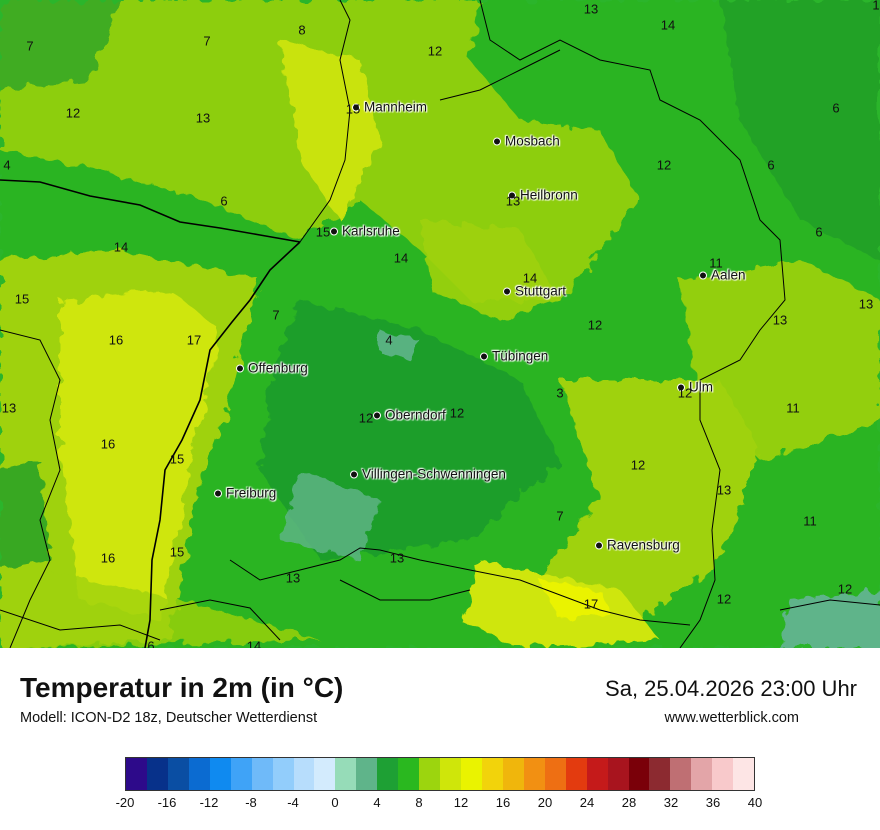  Describe the element at coordinates (643, 545) in the screenshot. I see `city-name: Ravensburg` at that location.